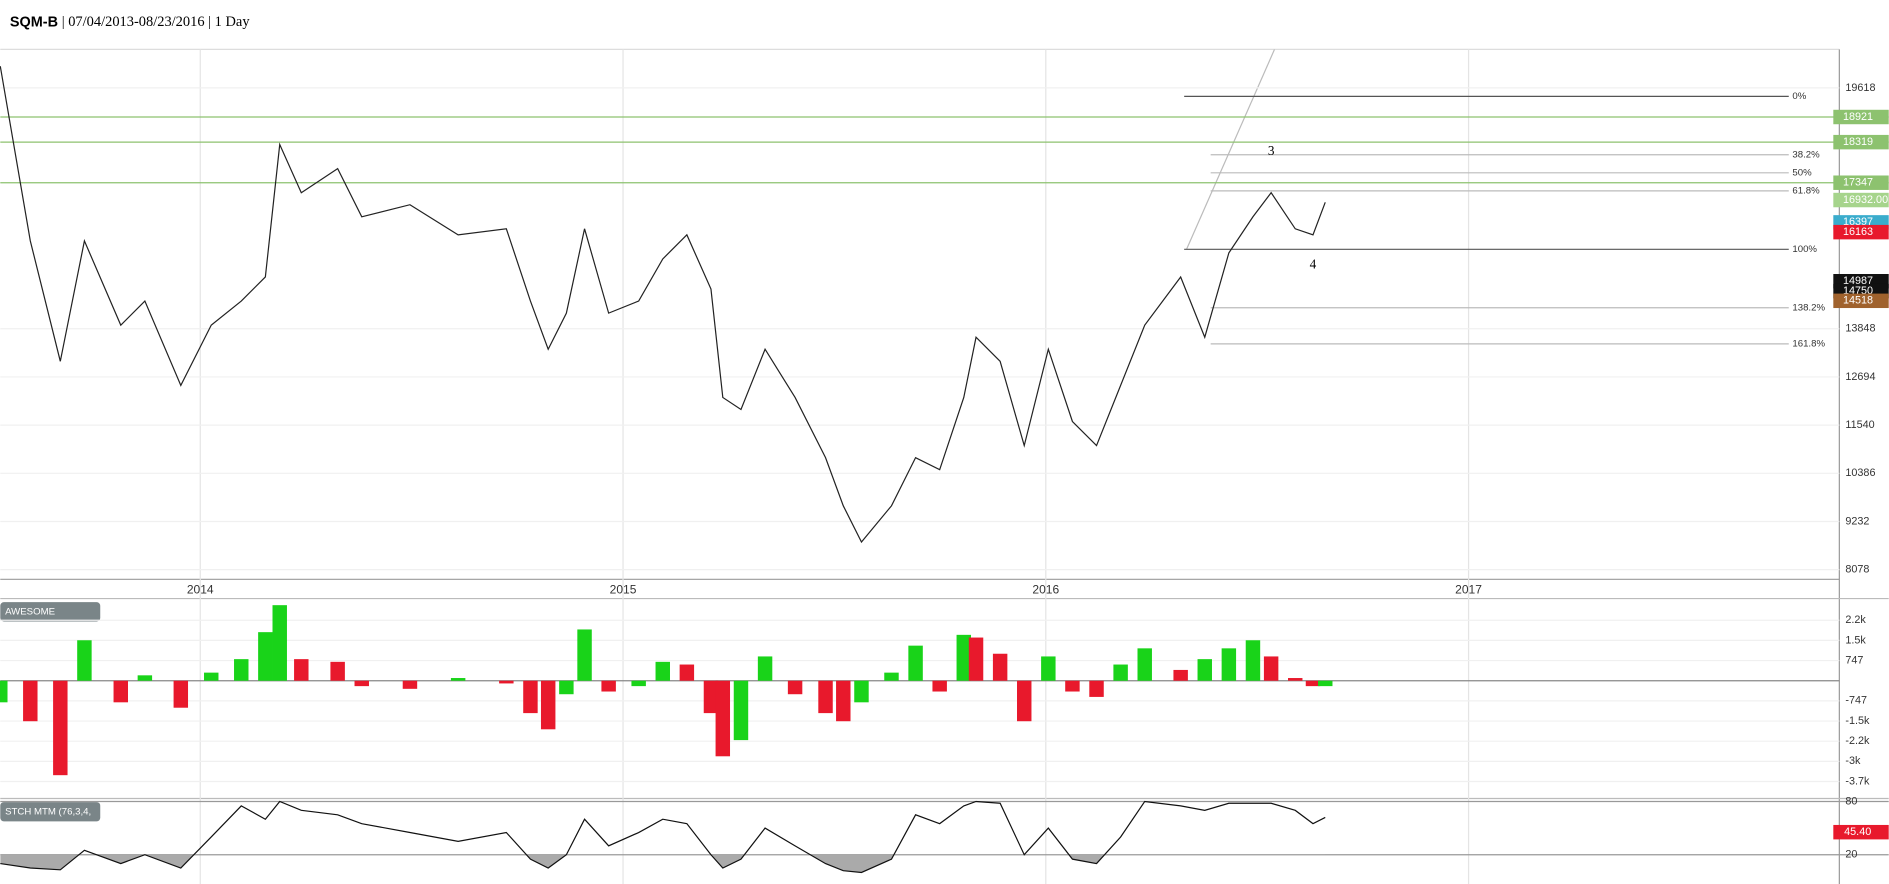 The image size is (1889, 884). What do you see at coordinates (1860, 473) in the screenshot?
I see `y-tick-label: 10386` at bounding box center [1860, 473].